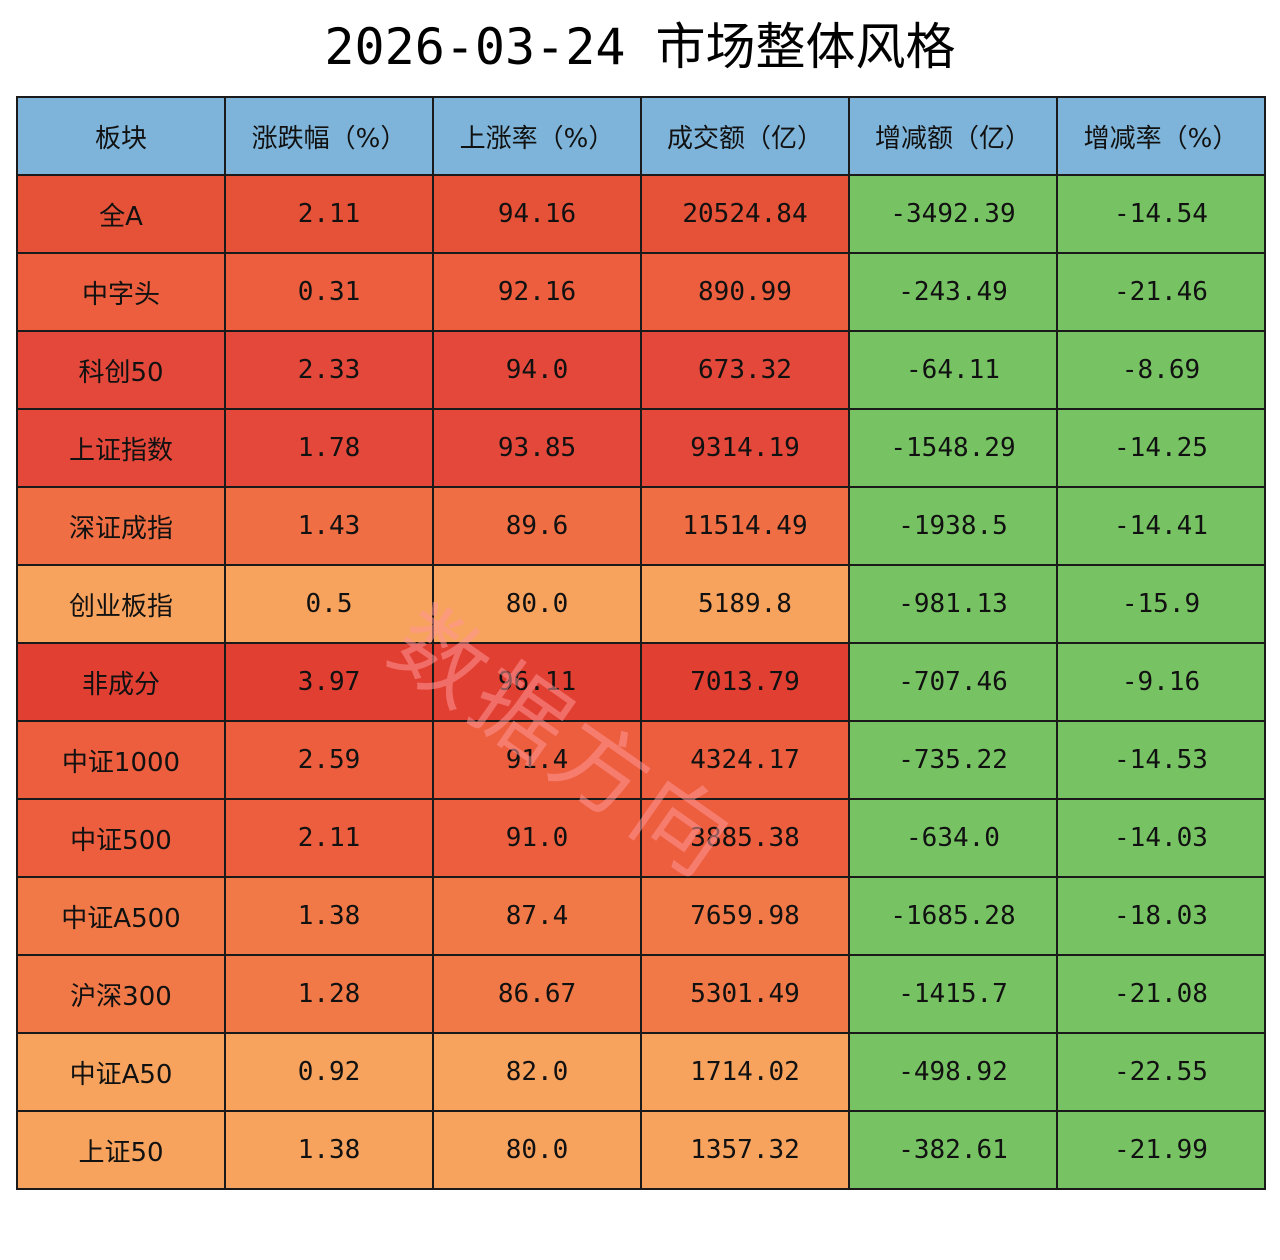 The width and height of the screenshot is (1280, 1260). What do you see at coordinates (537, 214) in the screenshot?
I see `table-cell: 94.16` at bounding box center [537, 214].